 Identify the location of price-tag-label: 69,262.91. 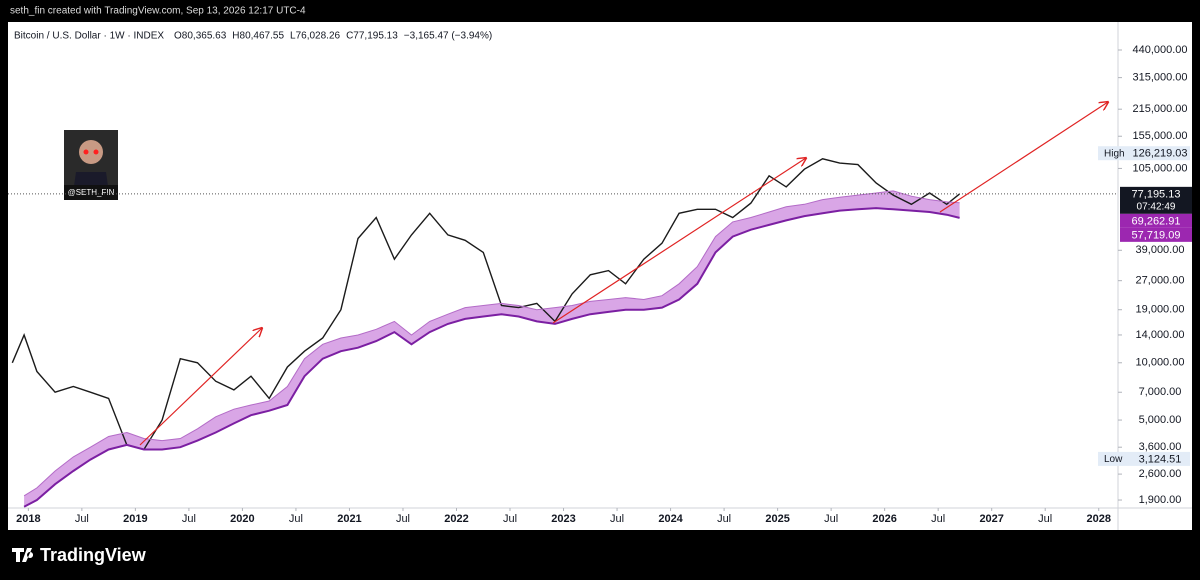
(1156, 221).